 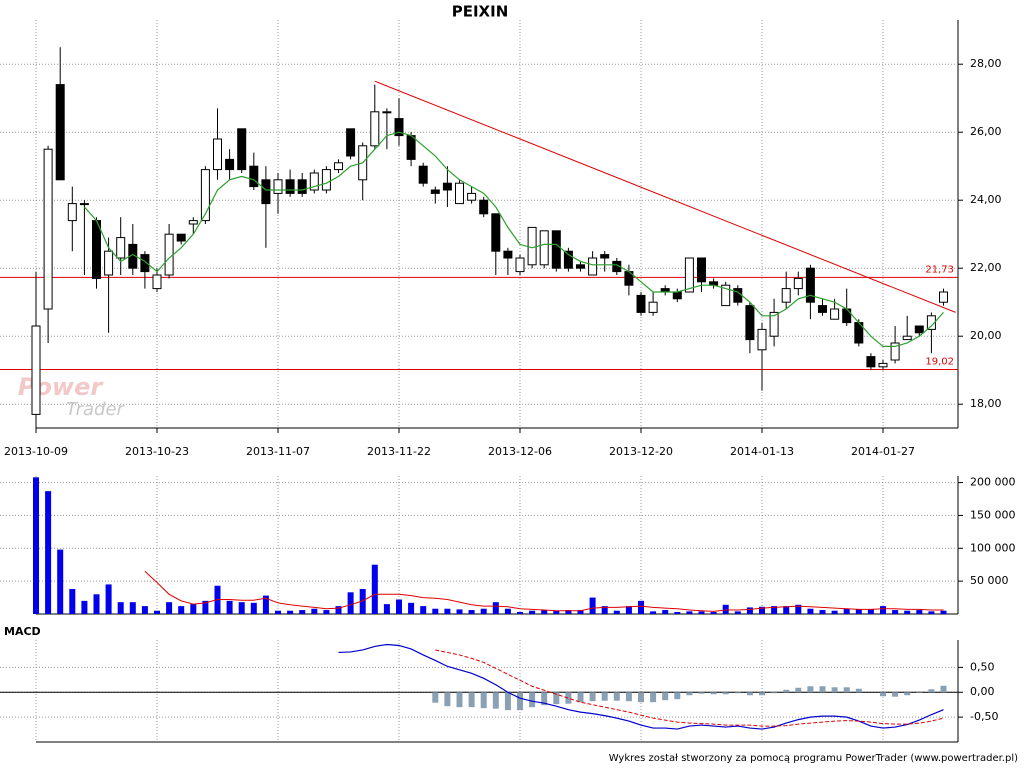 What do you see at coordinates (689, 688) in the screenshot?
I see `signal-line` at bounding box center [689, 688].